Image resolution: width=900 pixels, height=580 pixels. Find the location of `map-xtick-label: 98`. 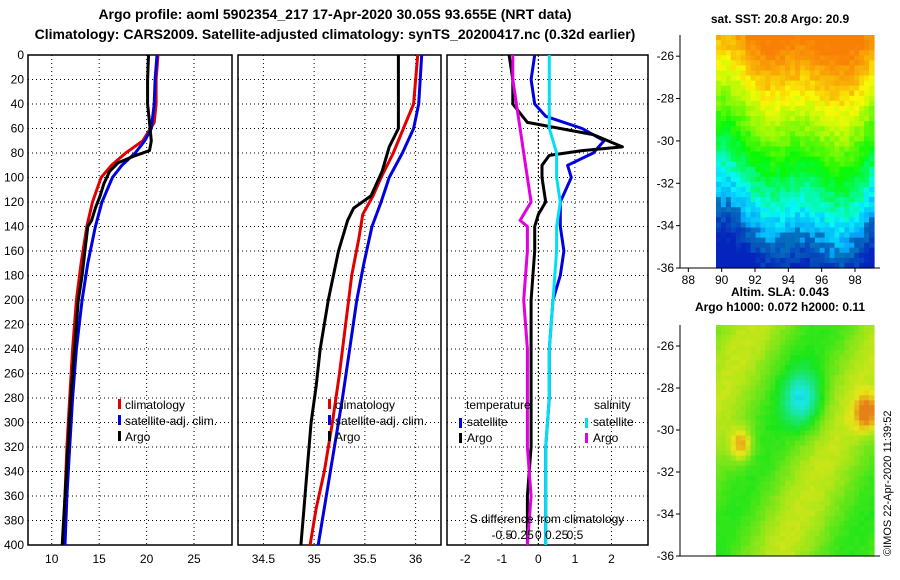

map-xtick-label: 98 is located at coordinates (855, 280).